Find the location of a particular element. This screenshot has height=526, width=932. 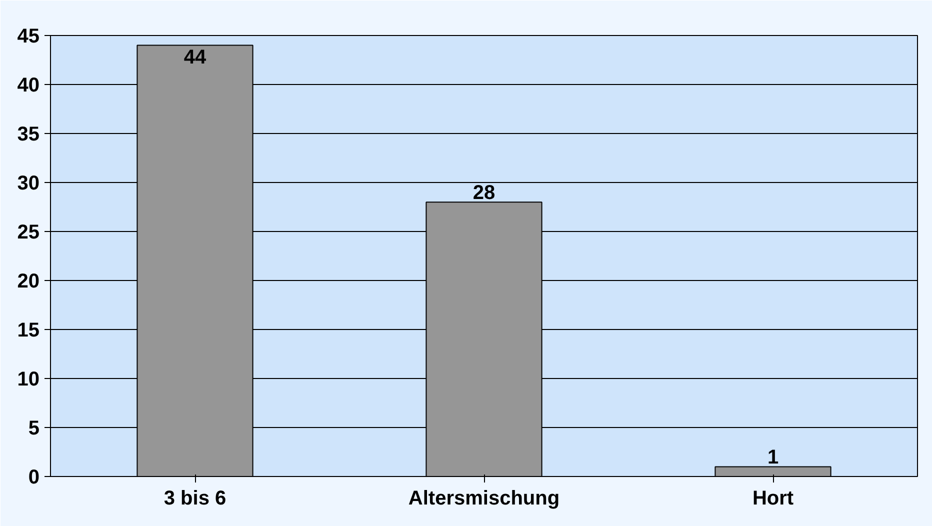

x-tick-label: Hort is located at coordinates (773, 499).